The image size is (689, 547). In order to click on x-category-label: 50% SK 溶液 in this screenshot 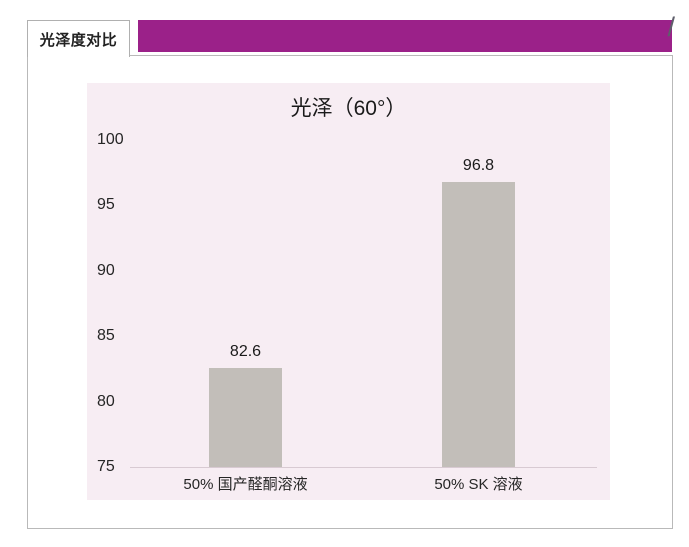, I will do `click(478, 484)`.